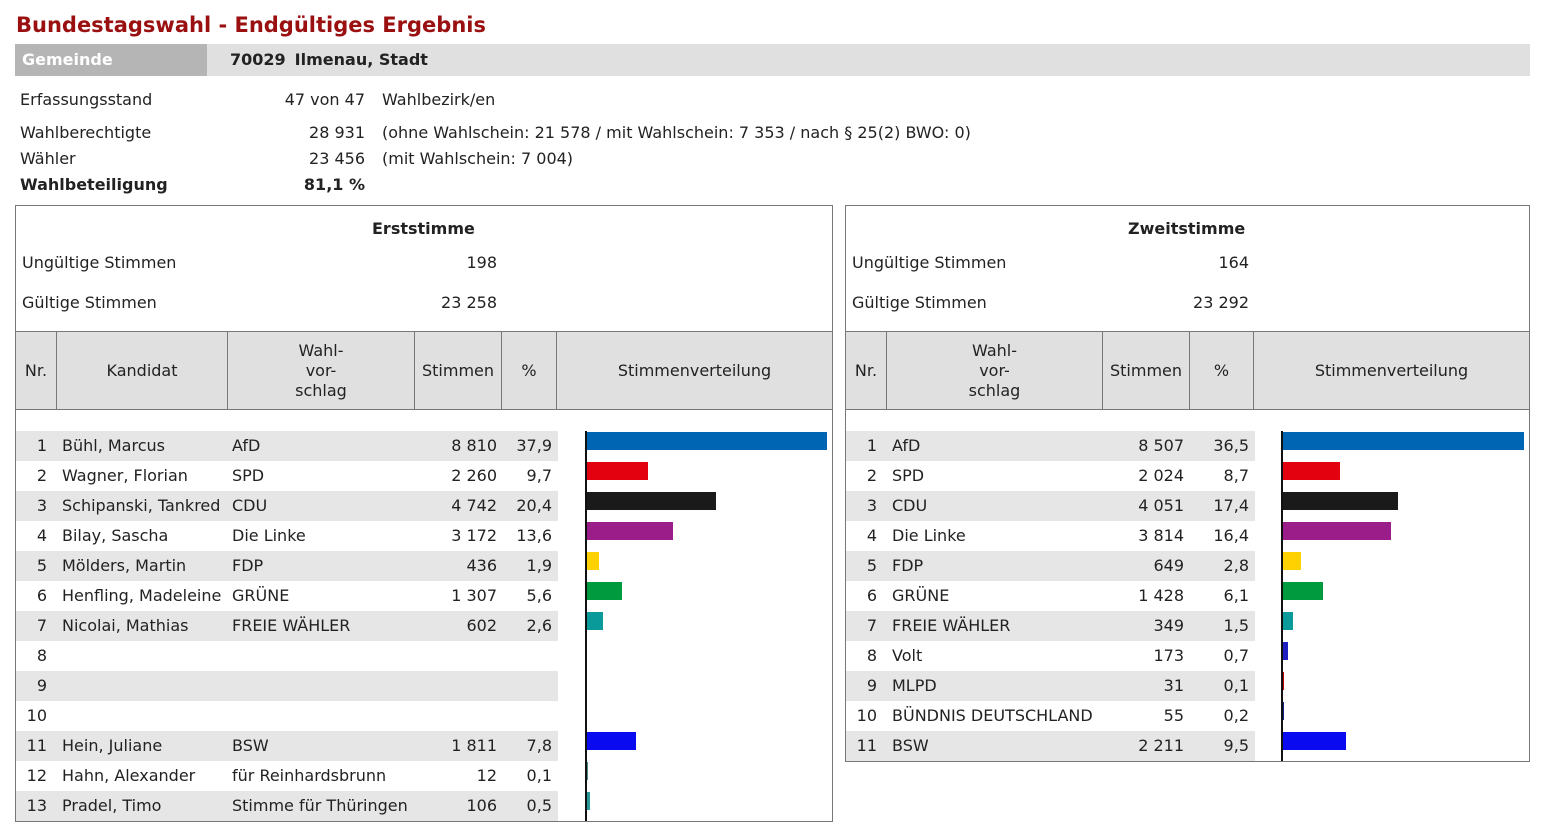  What do you see at coordinates (906, 445) in the screenshot?
I see `cell-partei: AfD` at bounding box center [906, 445].